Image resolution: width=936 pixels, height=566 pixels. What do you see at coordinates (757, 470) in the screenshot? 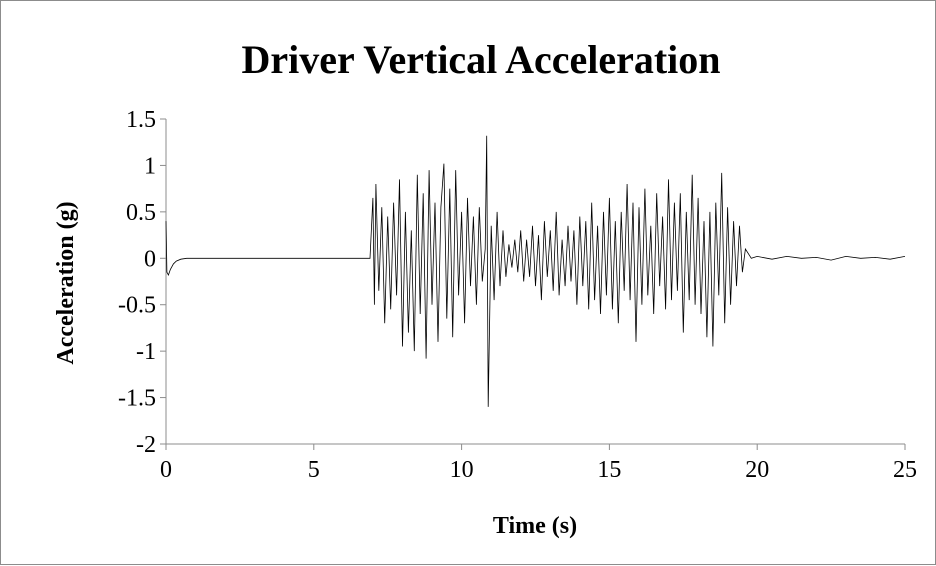
I see `x-tick-label: 20` at bounding box center [757, 470].